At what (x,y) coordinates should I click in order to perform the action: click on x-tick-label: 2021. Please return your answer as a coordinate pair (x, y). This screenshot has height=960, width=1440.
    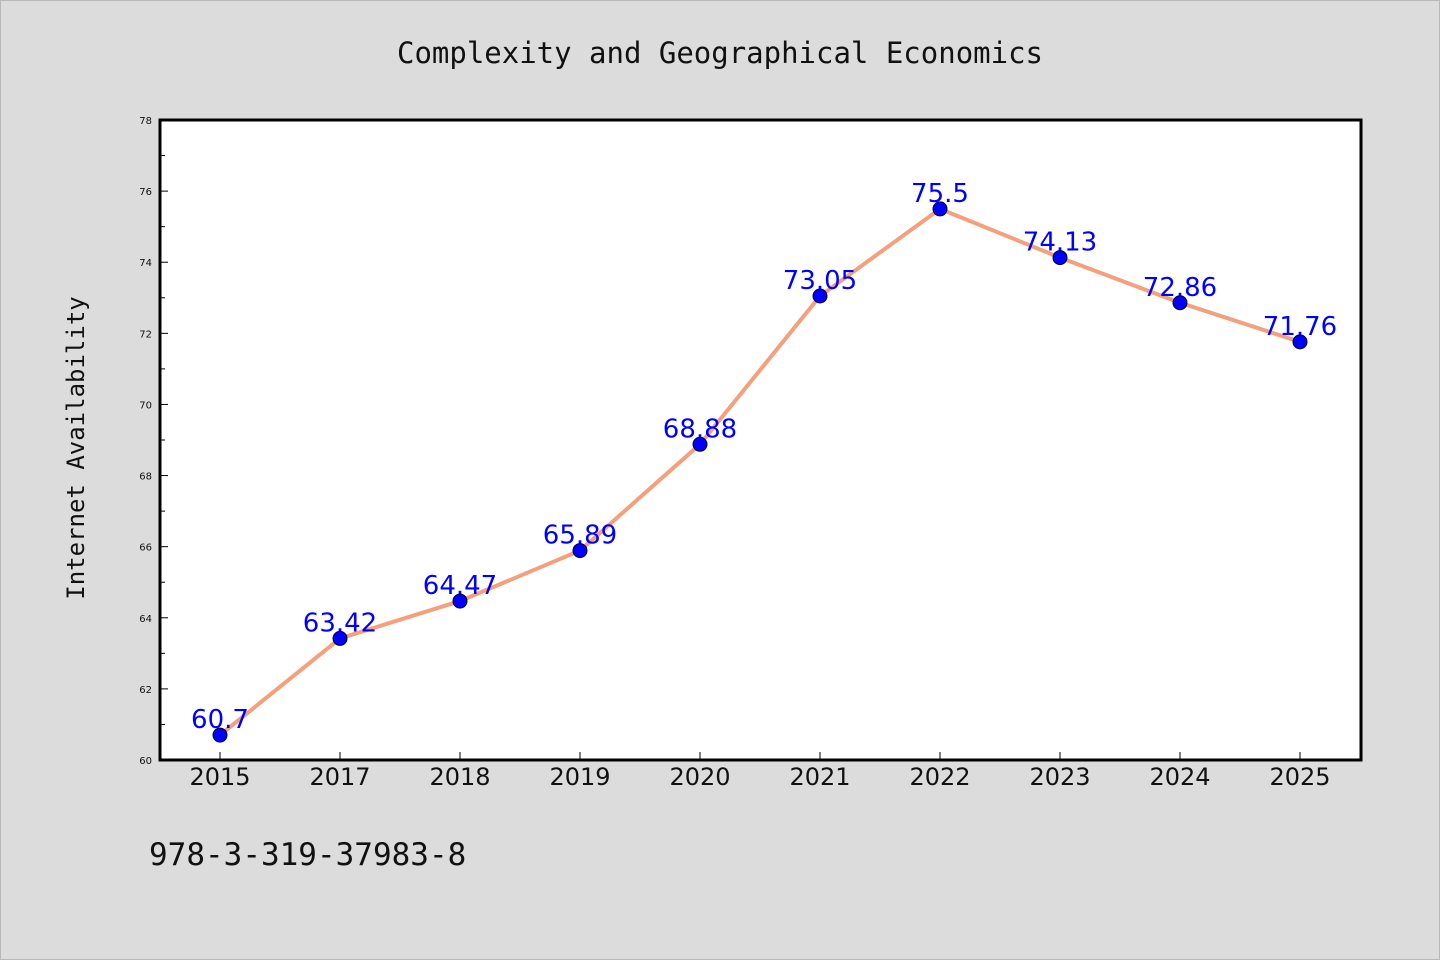
    Looking at the image, I should click on (819, 777).